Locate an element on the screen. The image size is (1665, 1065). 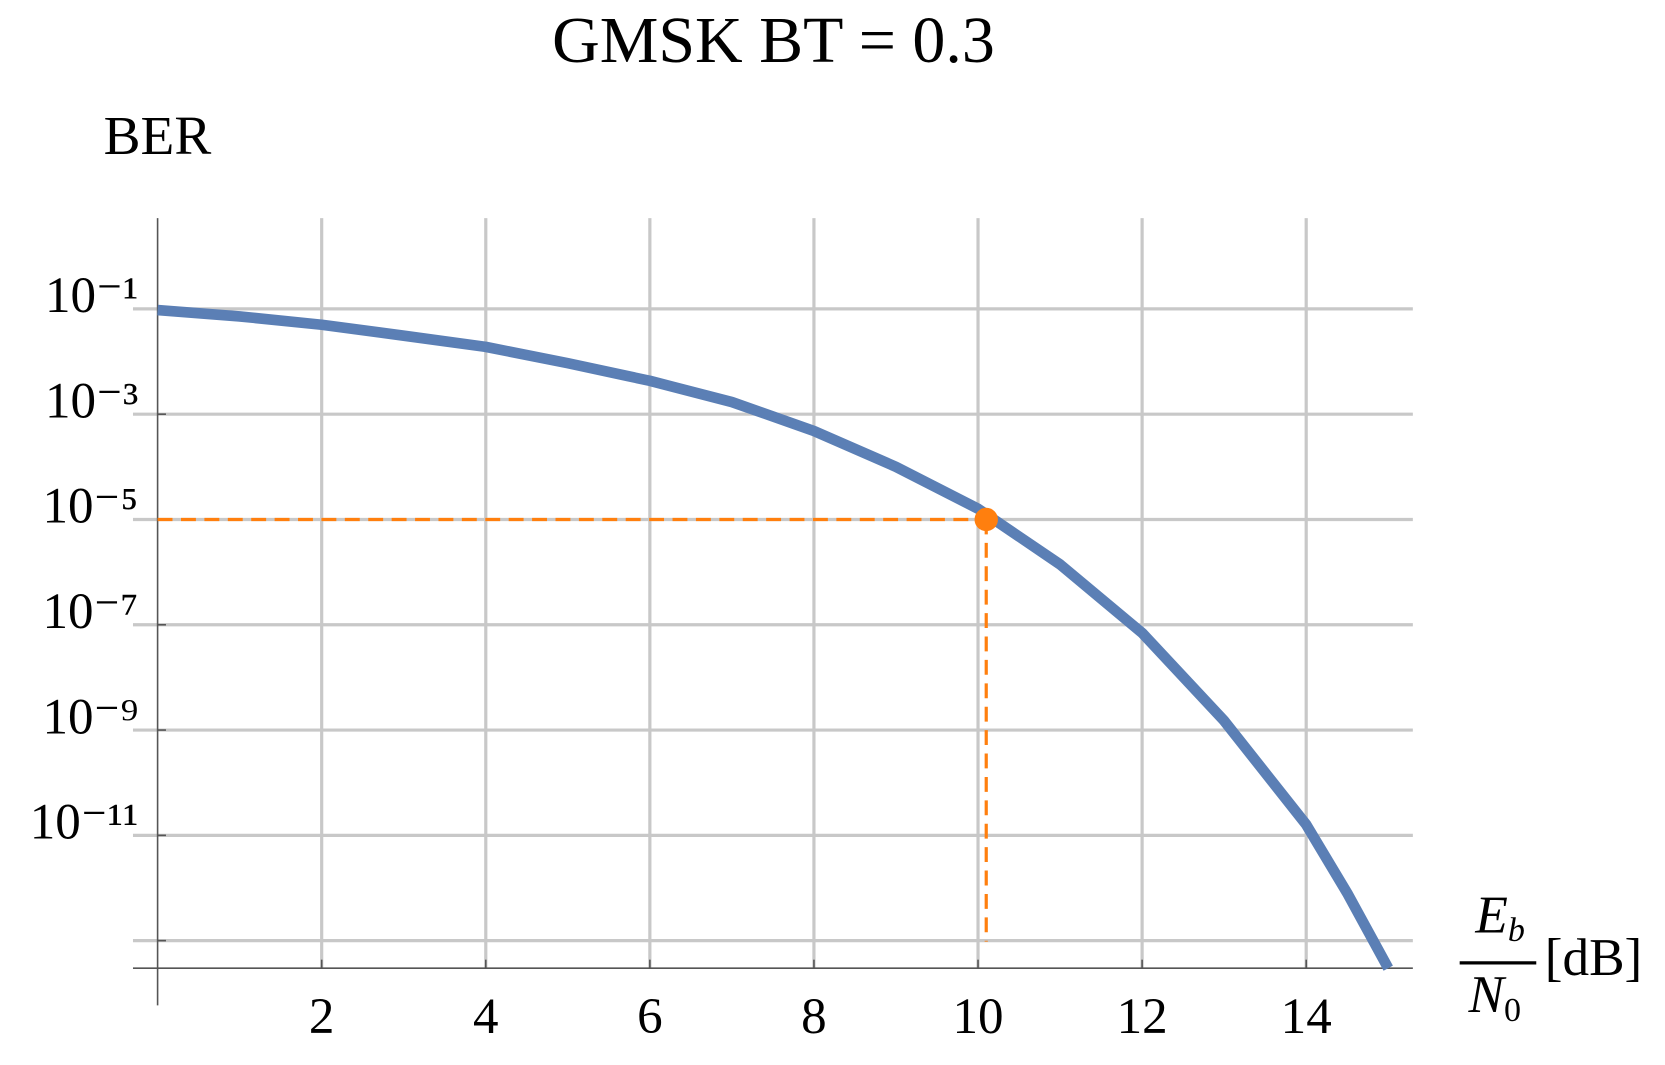
x-tick-label: 6 is located at coordinates (650, 1016).